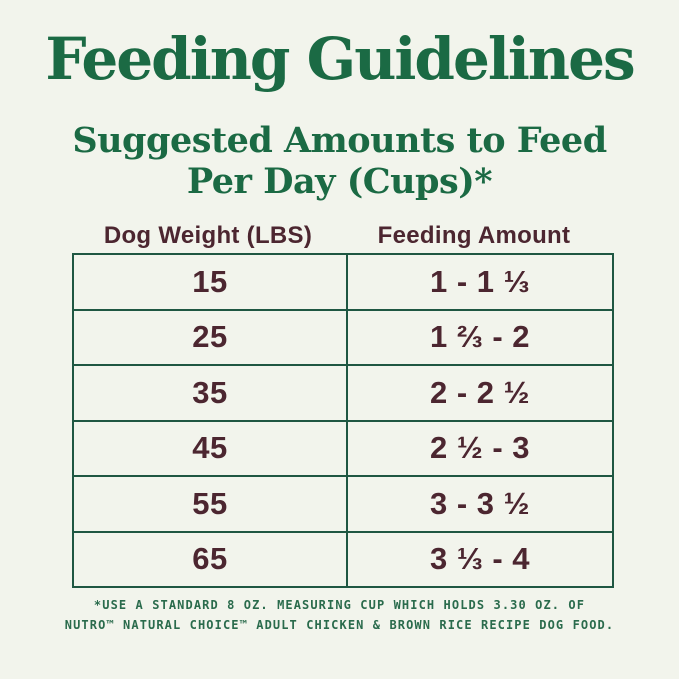 The width and height of the screenshot is (679, 679). I want to click on page-subtitle: Suggested Amounts to Feed Per Day (Cups)*, so click(339, 161).